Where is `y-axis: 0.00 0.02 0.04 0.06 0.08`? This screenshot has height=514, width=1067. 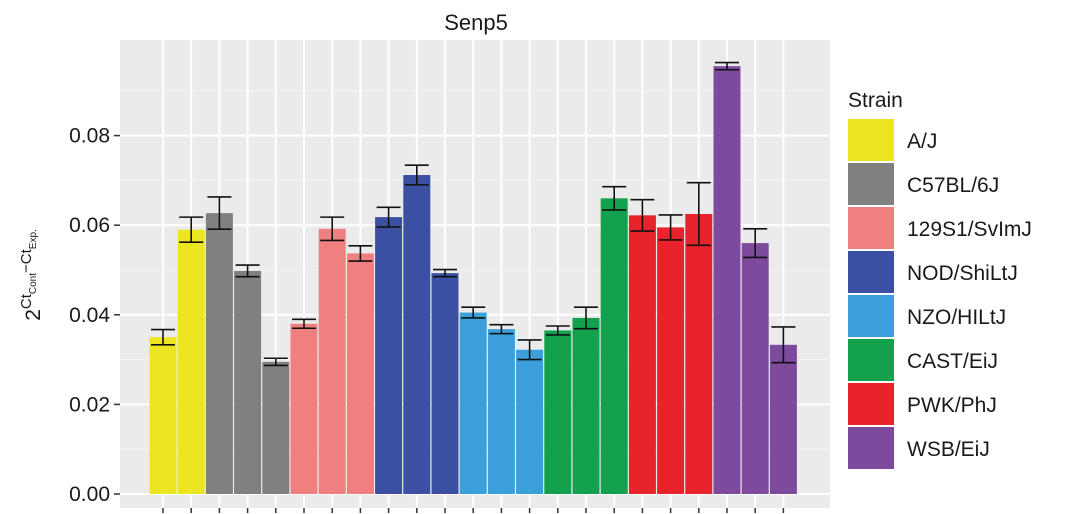 y-axis: 0.00 0.02 0.04 0.06 0.08 is located at coordinates (94, 315).